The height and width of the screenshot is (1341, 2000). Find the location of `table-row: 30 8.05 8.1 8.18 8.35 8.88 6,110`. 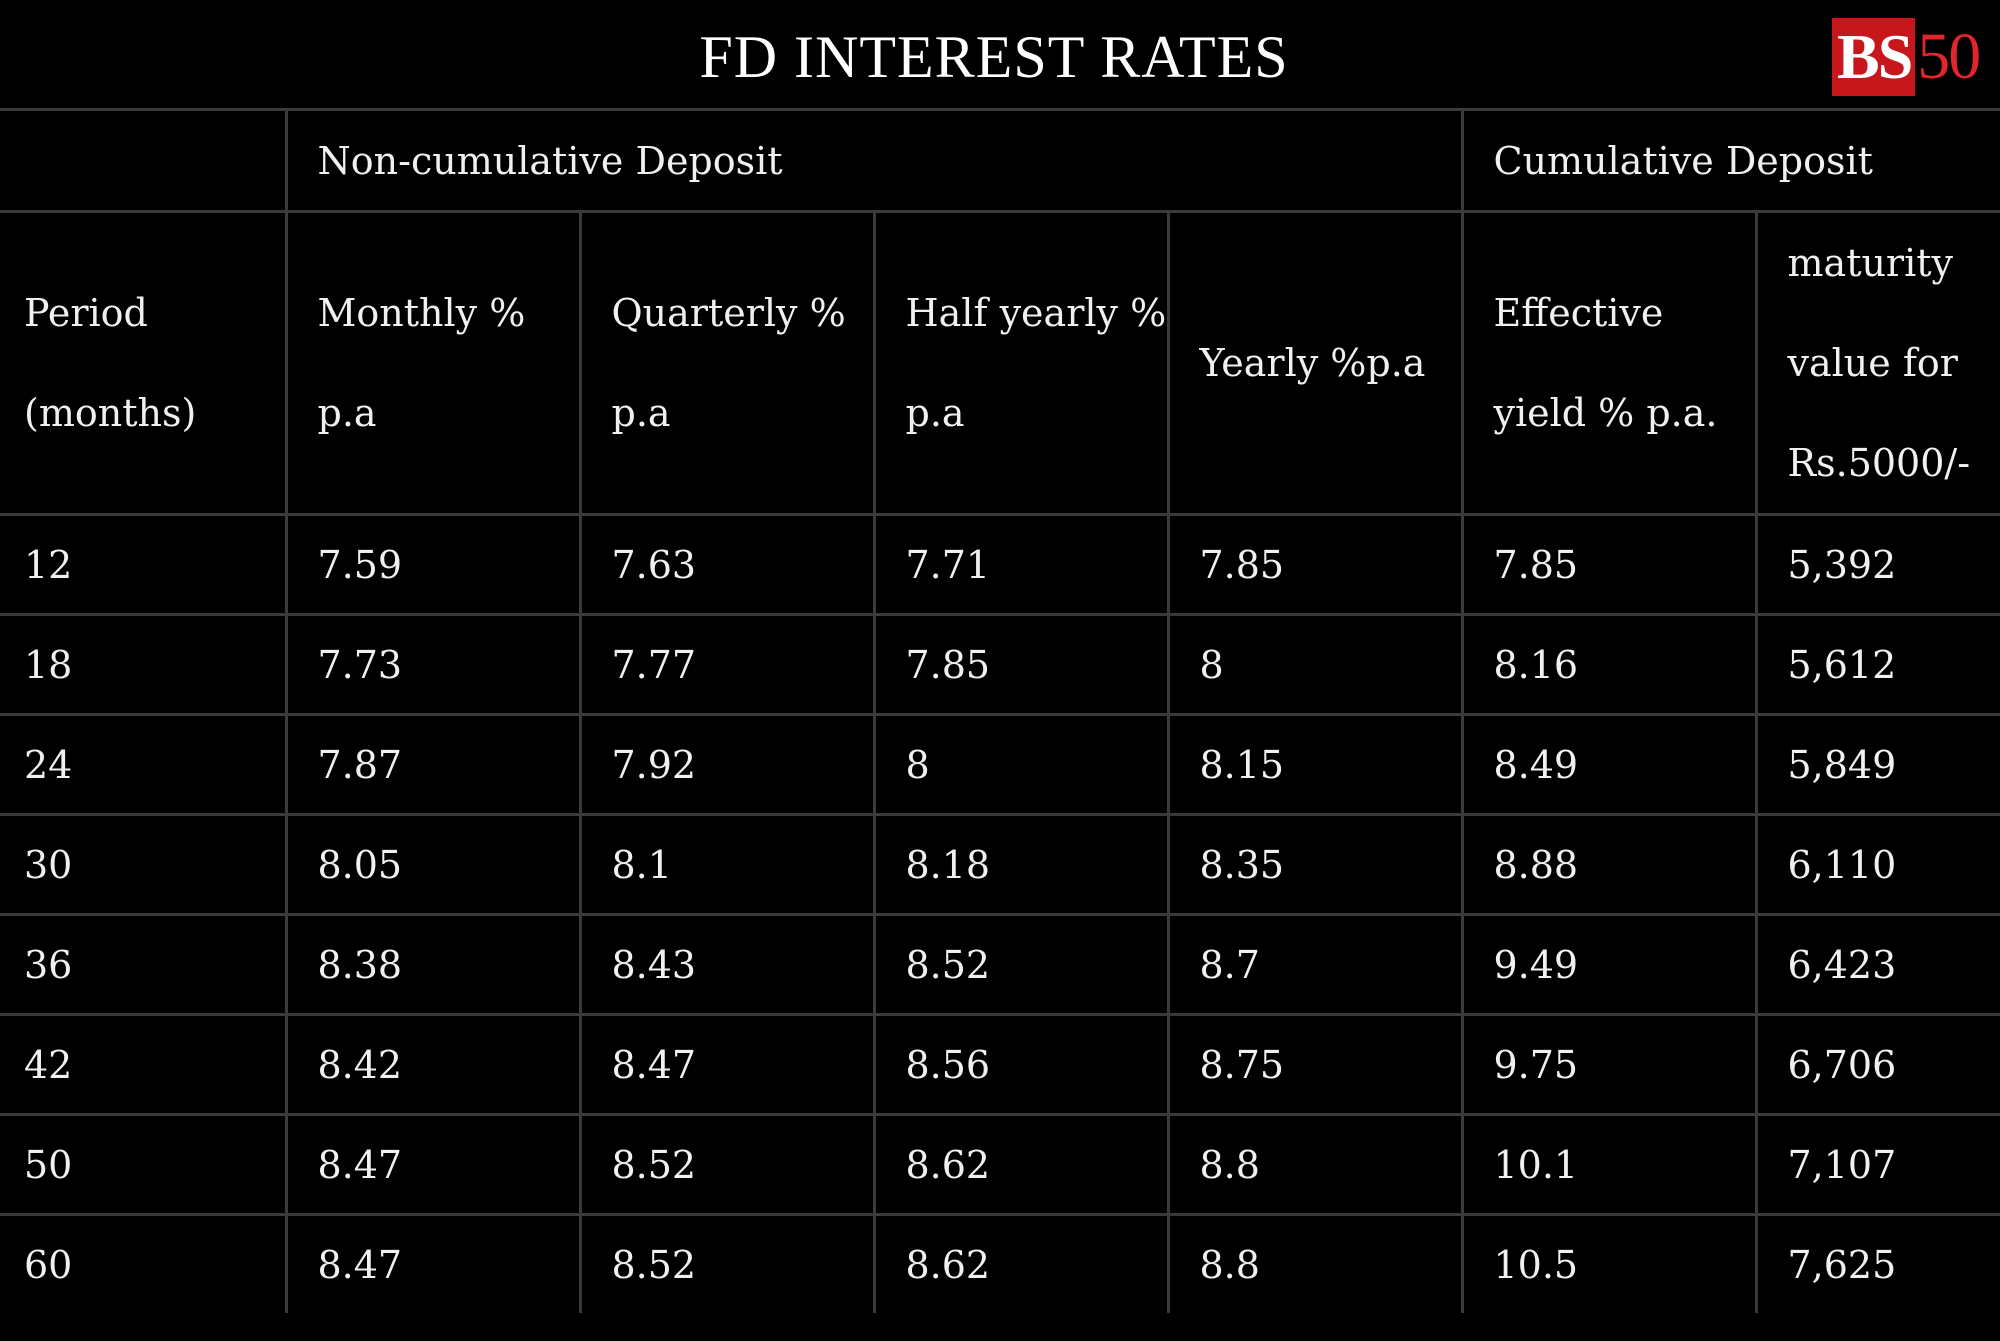

table-row: 30 8.05 8.1 8.18 8.35 8.88 6,110 is located at coordinates (1000, 864).